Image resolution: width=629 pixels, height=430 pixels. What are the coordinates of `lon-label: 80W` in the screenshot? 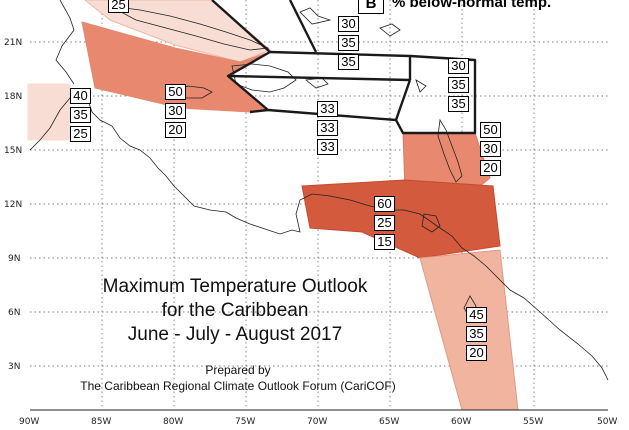 It's located at (173, 422).